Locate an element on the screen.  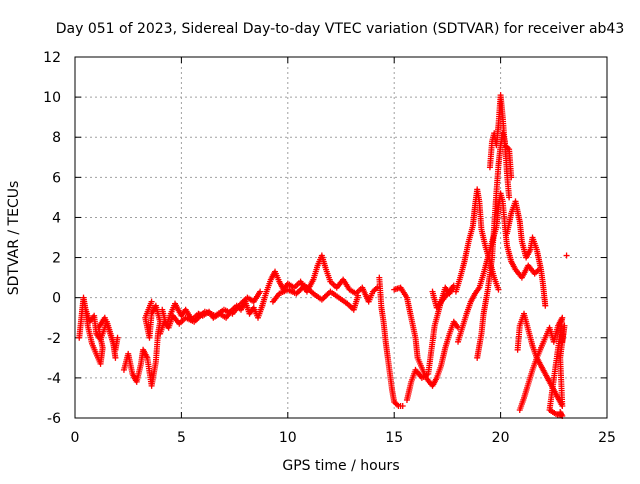
y-axis-label: SDTVAR / TECUs is located at coordinates (14, 238).